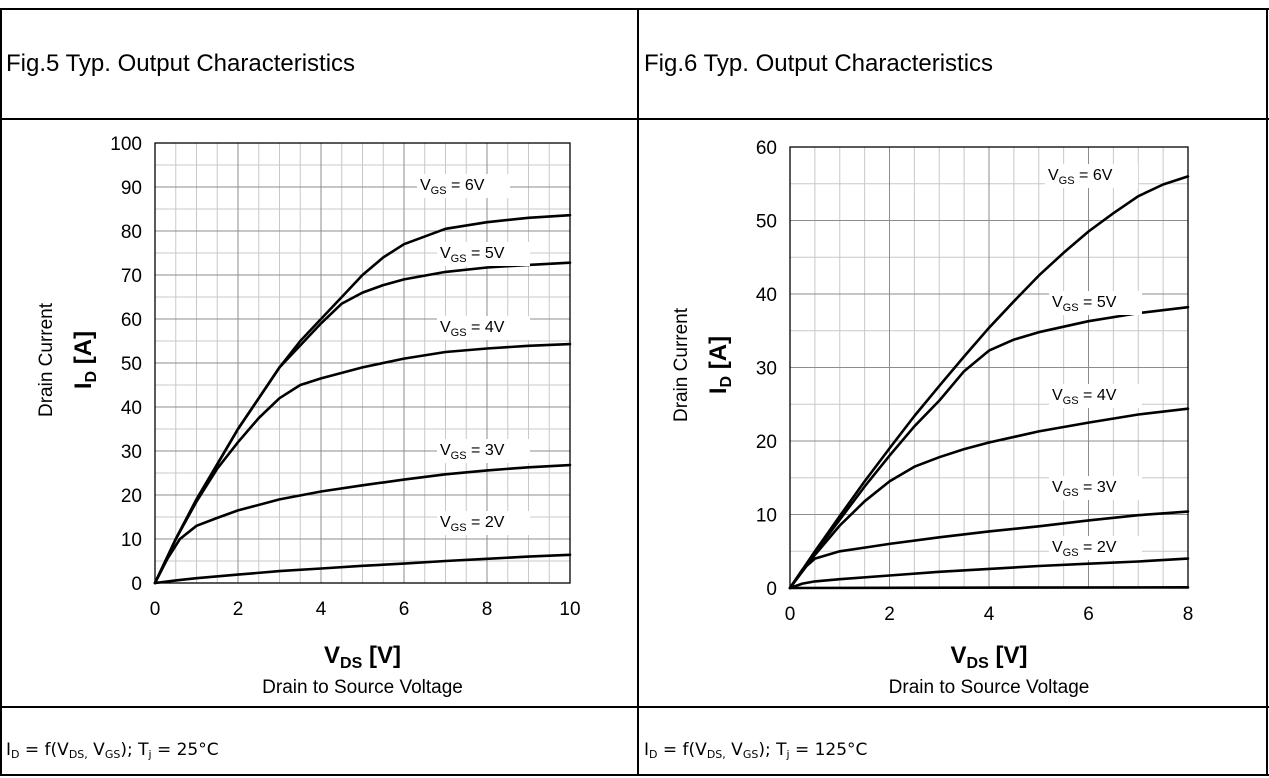  What do you see at coordinates (766, 222) in the screenshot?
I see `fig6-y-tick-label: 50` at bounding box center [766, 222].